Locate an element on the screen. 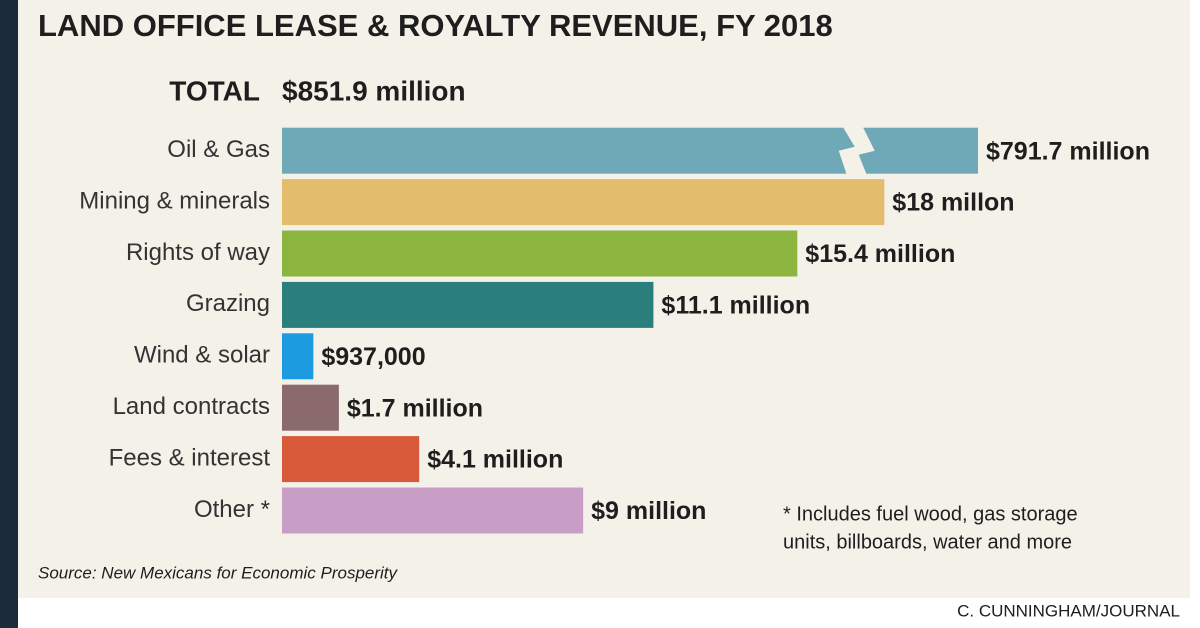  value-label: $4.1 million is located at coordinates (495, 460).